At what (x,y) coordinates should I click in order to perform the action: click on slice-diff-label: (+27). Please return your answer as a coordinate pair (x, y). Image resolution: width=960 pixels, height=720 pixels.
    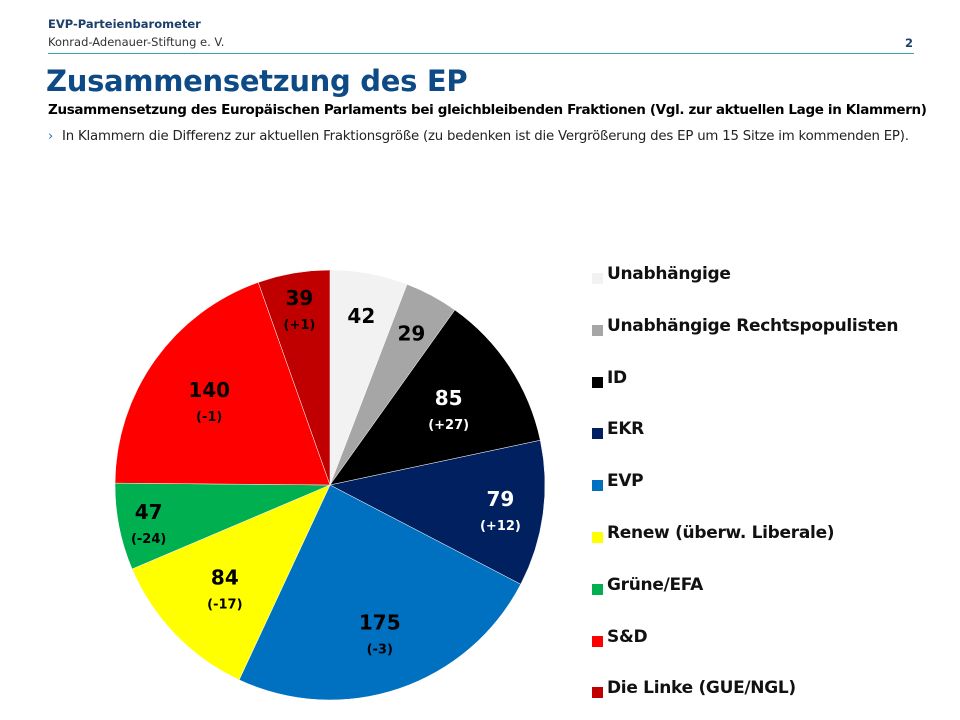
    Looking at the image, I should click on (448, 425).